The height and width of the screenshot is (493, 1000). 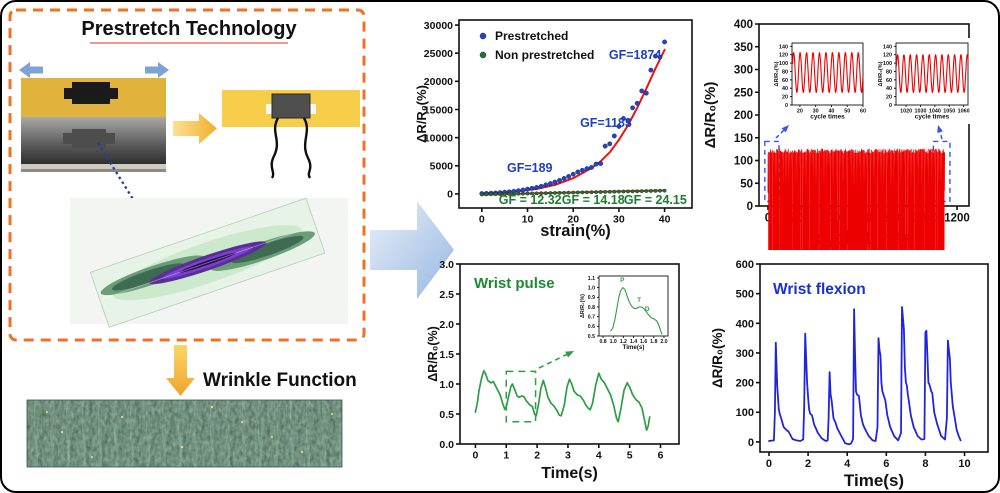 What do you see at coordinates (514, 283) in the screenshot?
I see `svg-text: Wrist pulse` at bounding box center [514, 283].